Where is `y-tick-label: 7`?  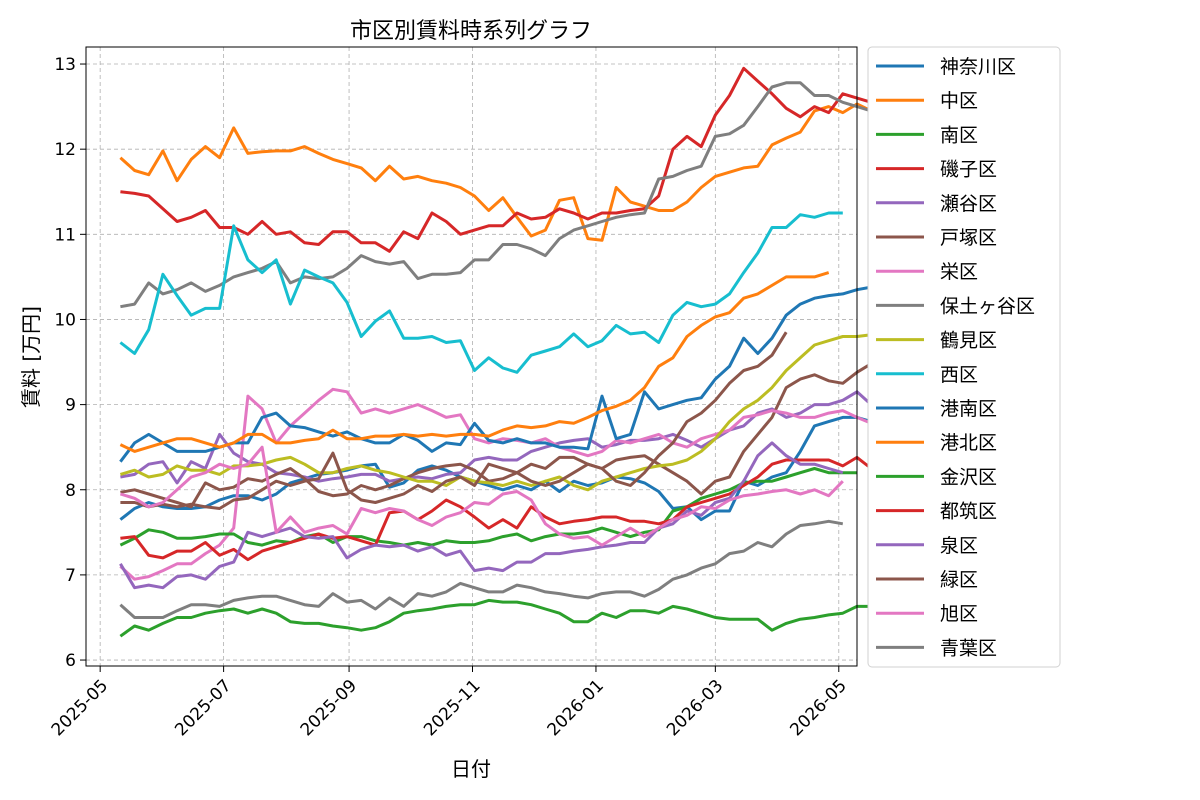
y-tick-label: 7 is located at coordinates (70, 576).